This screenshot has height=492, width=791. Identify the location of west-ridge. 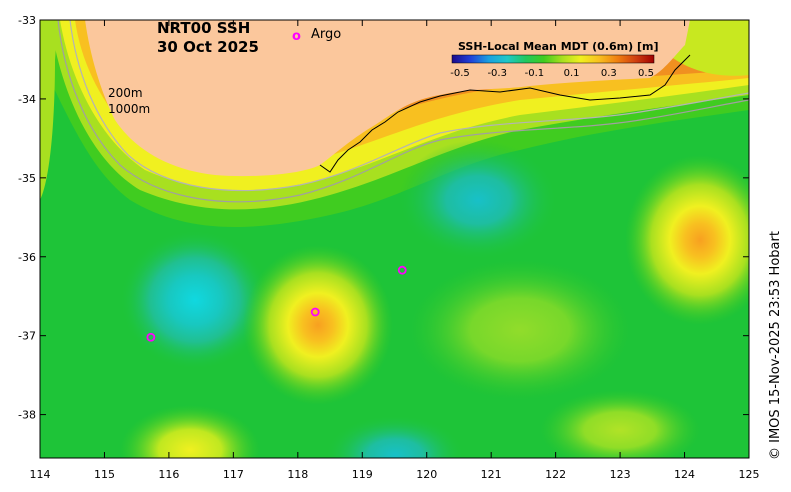
(49, 110).